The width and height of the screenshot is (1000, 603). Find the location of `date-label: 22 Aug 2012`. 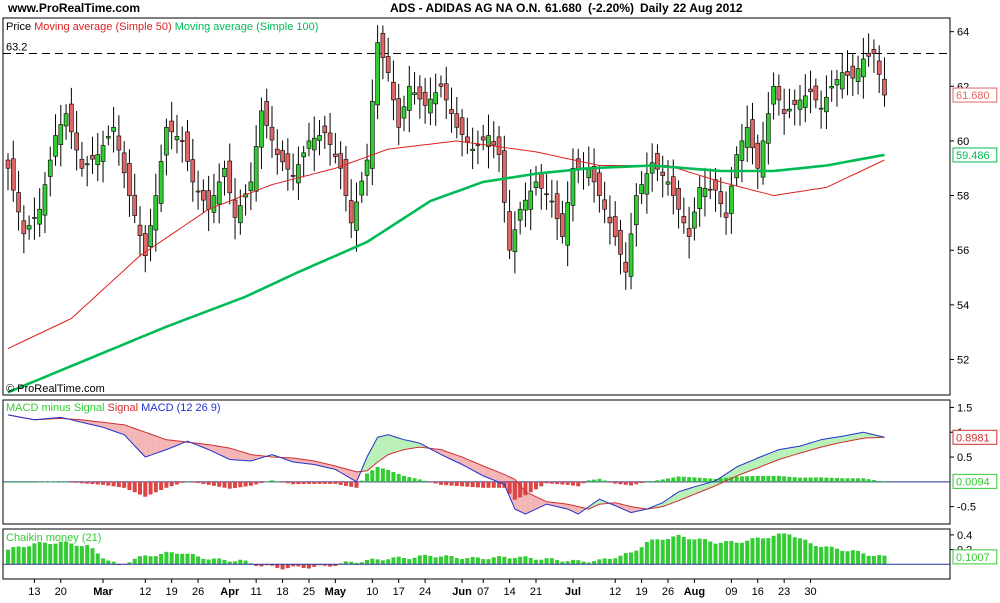

date-label: 22 Aug 2012 is located at coordinates (708, 8).